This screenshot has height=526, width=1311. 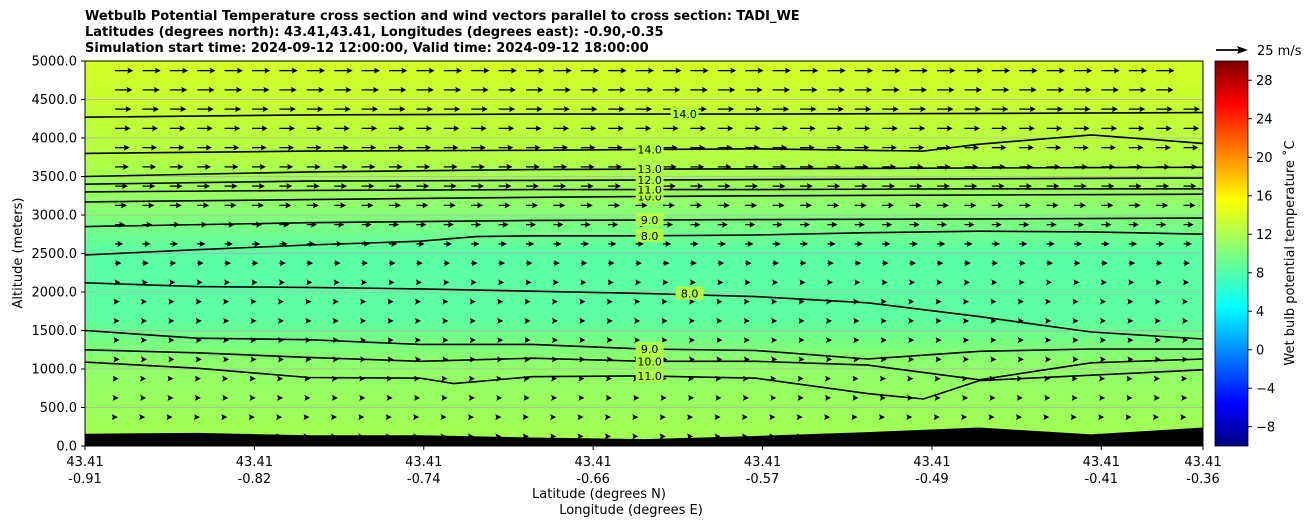 What do you see at coordinates (932, 479) in the screenshot?
I see `x-tick-label-lon: -0.49` at bounding box center [932, 479].